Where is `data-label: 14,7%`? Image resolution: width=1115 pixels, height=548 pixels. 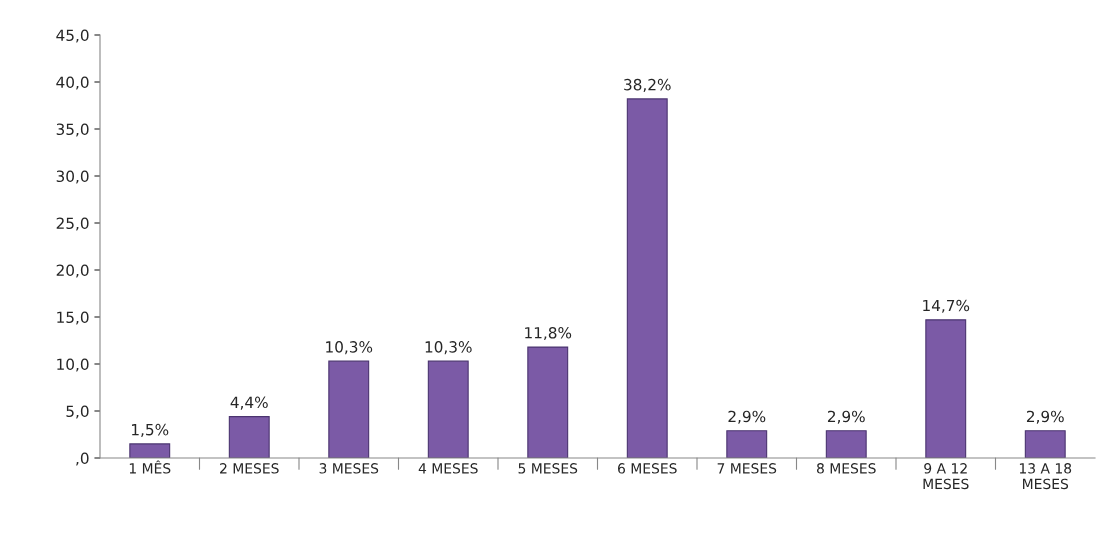 data-label: 14,7% is located at coordinates (946, 306).